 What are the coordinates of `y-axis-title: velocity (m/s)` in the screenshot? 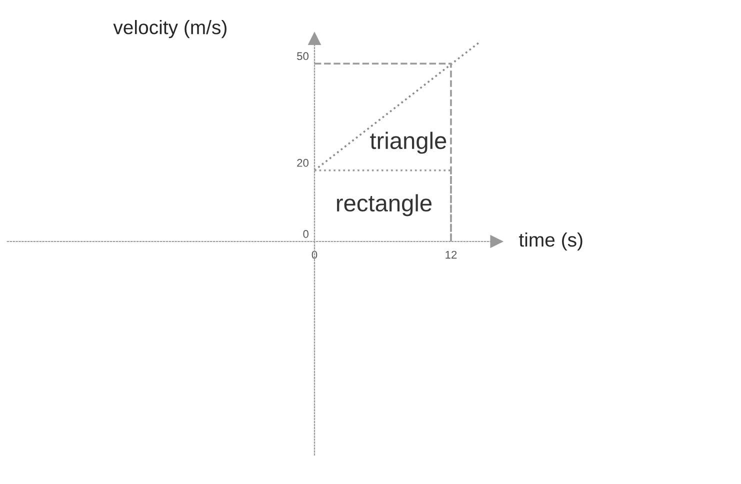 It's located at (169, 29).